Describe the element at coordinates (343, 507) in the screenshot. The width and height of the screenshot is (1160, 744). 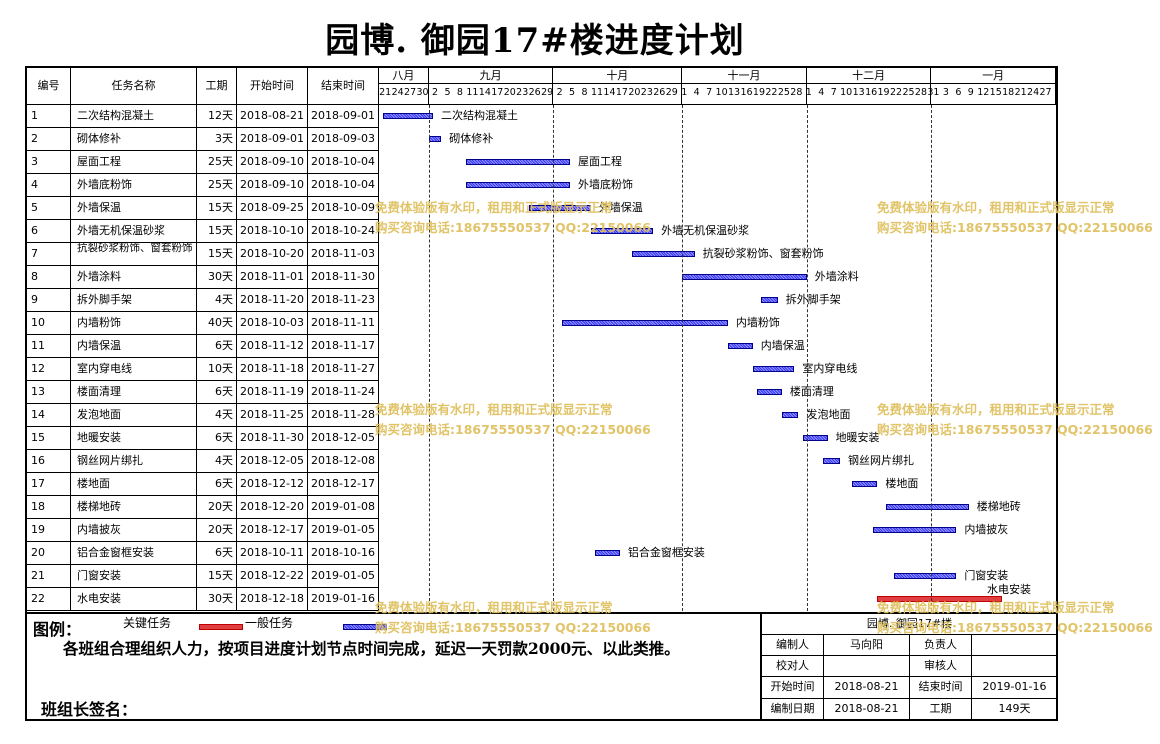
I see `task-end-cell: 2019-01-08` at that location.